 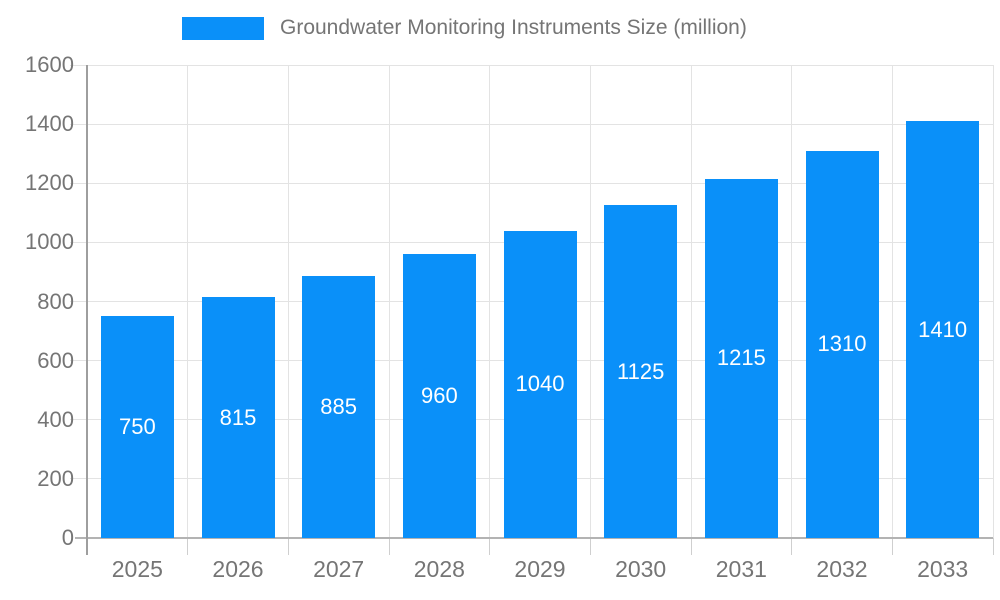 I want to click on bar: 1310, so click(x=842, y=344).